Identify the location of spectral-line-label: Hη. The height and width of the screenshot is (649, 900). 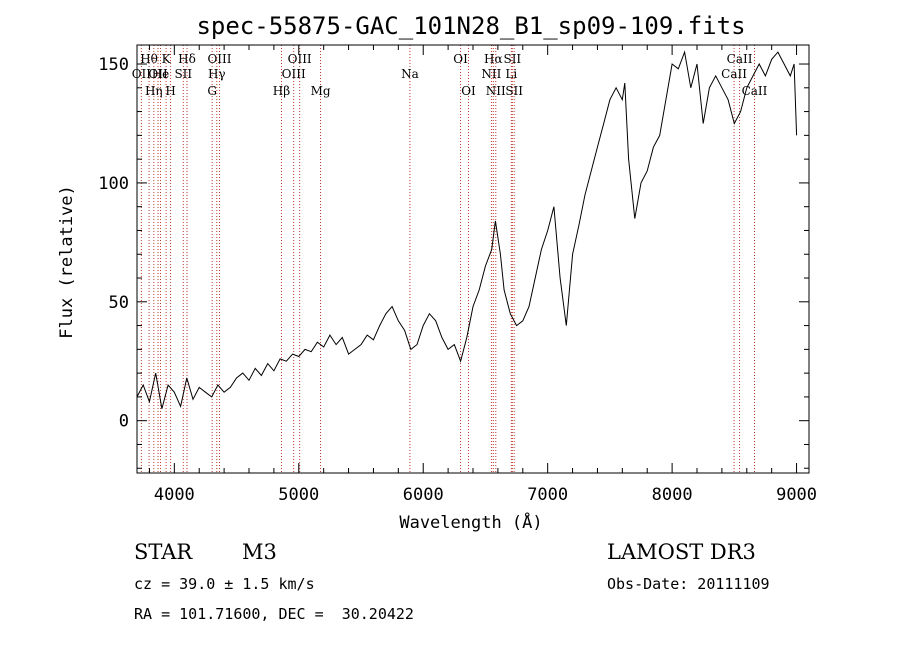
(154, 91).